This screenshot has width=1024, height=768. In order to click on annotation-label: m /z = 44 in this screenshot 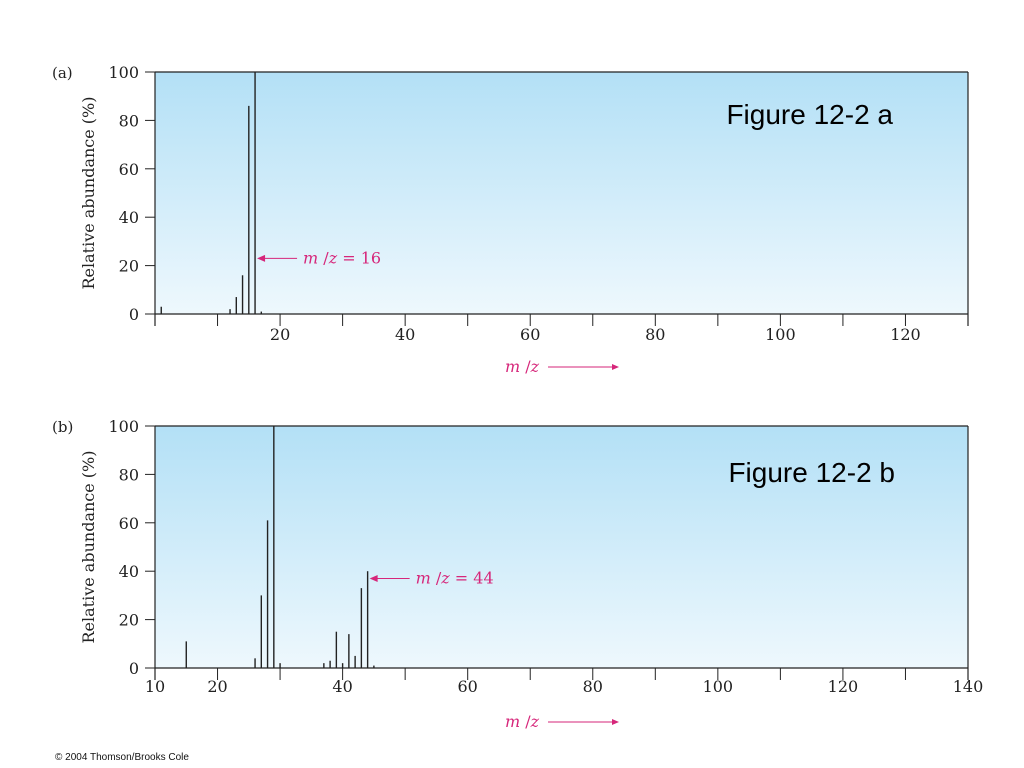, I will do `click(455, 577)`.